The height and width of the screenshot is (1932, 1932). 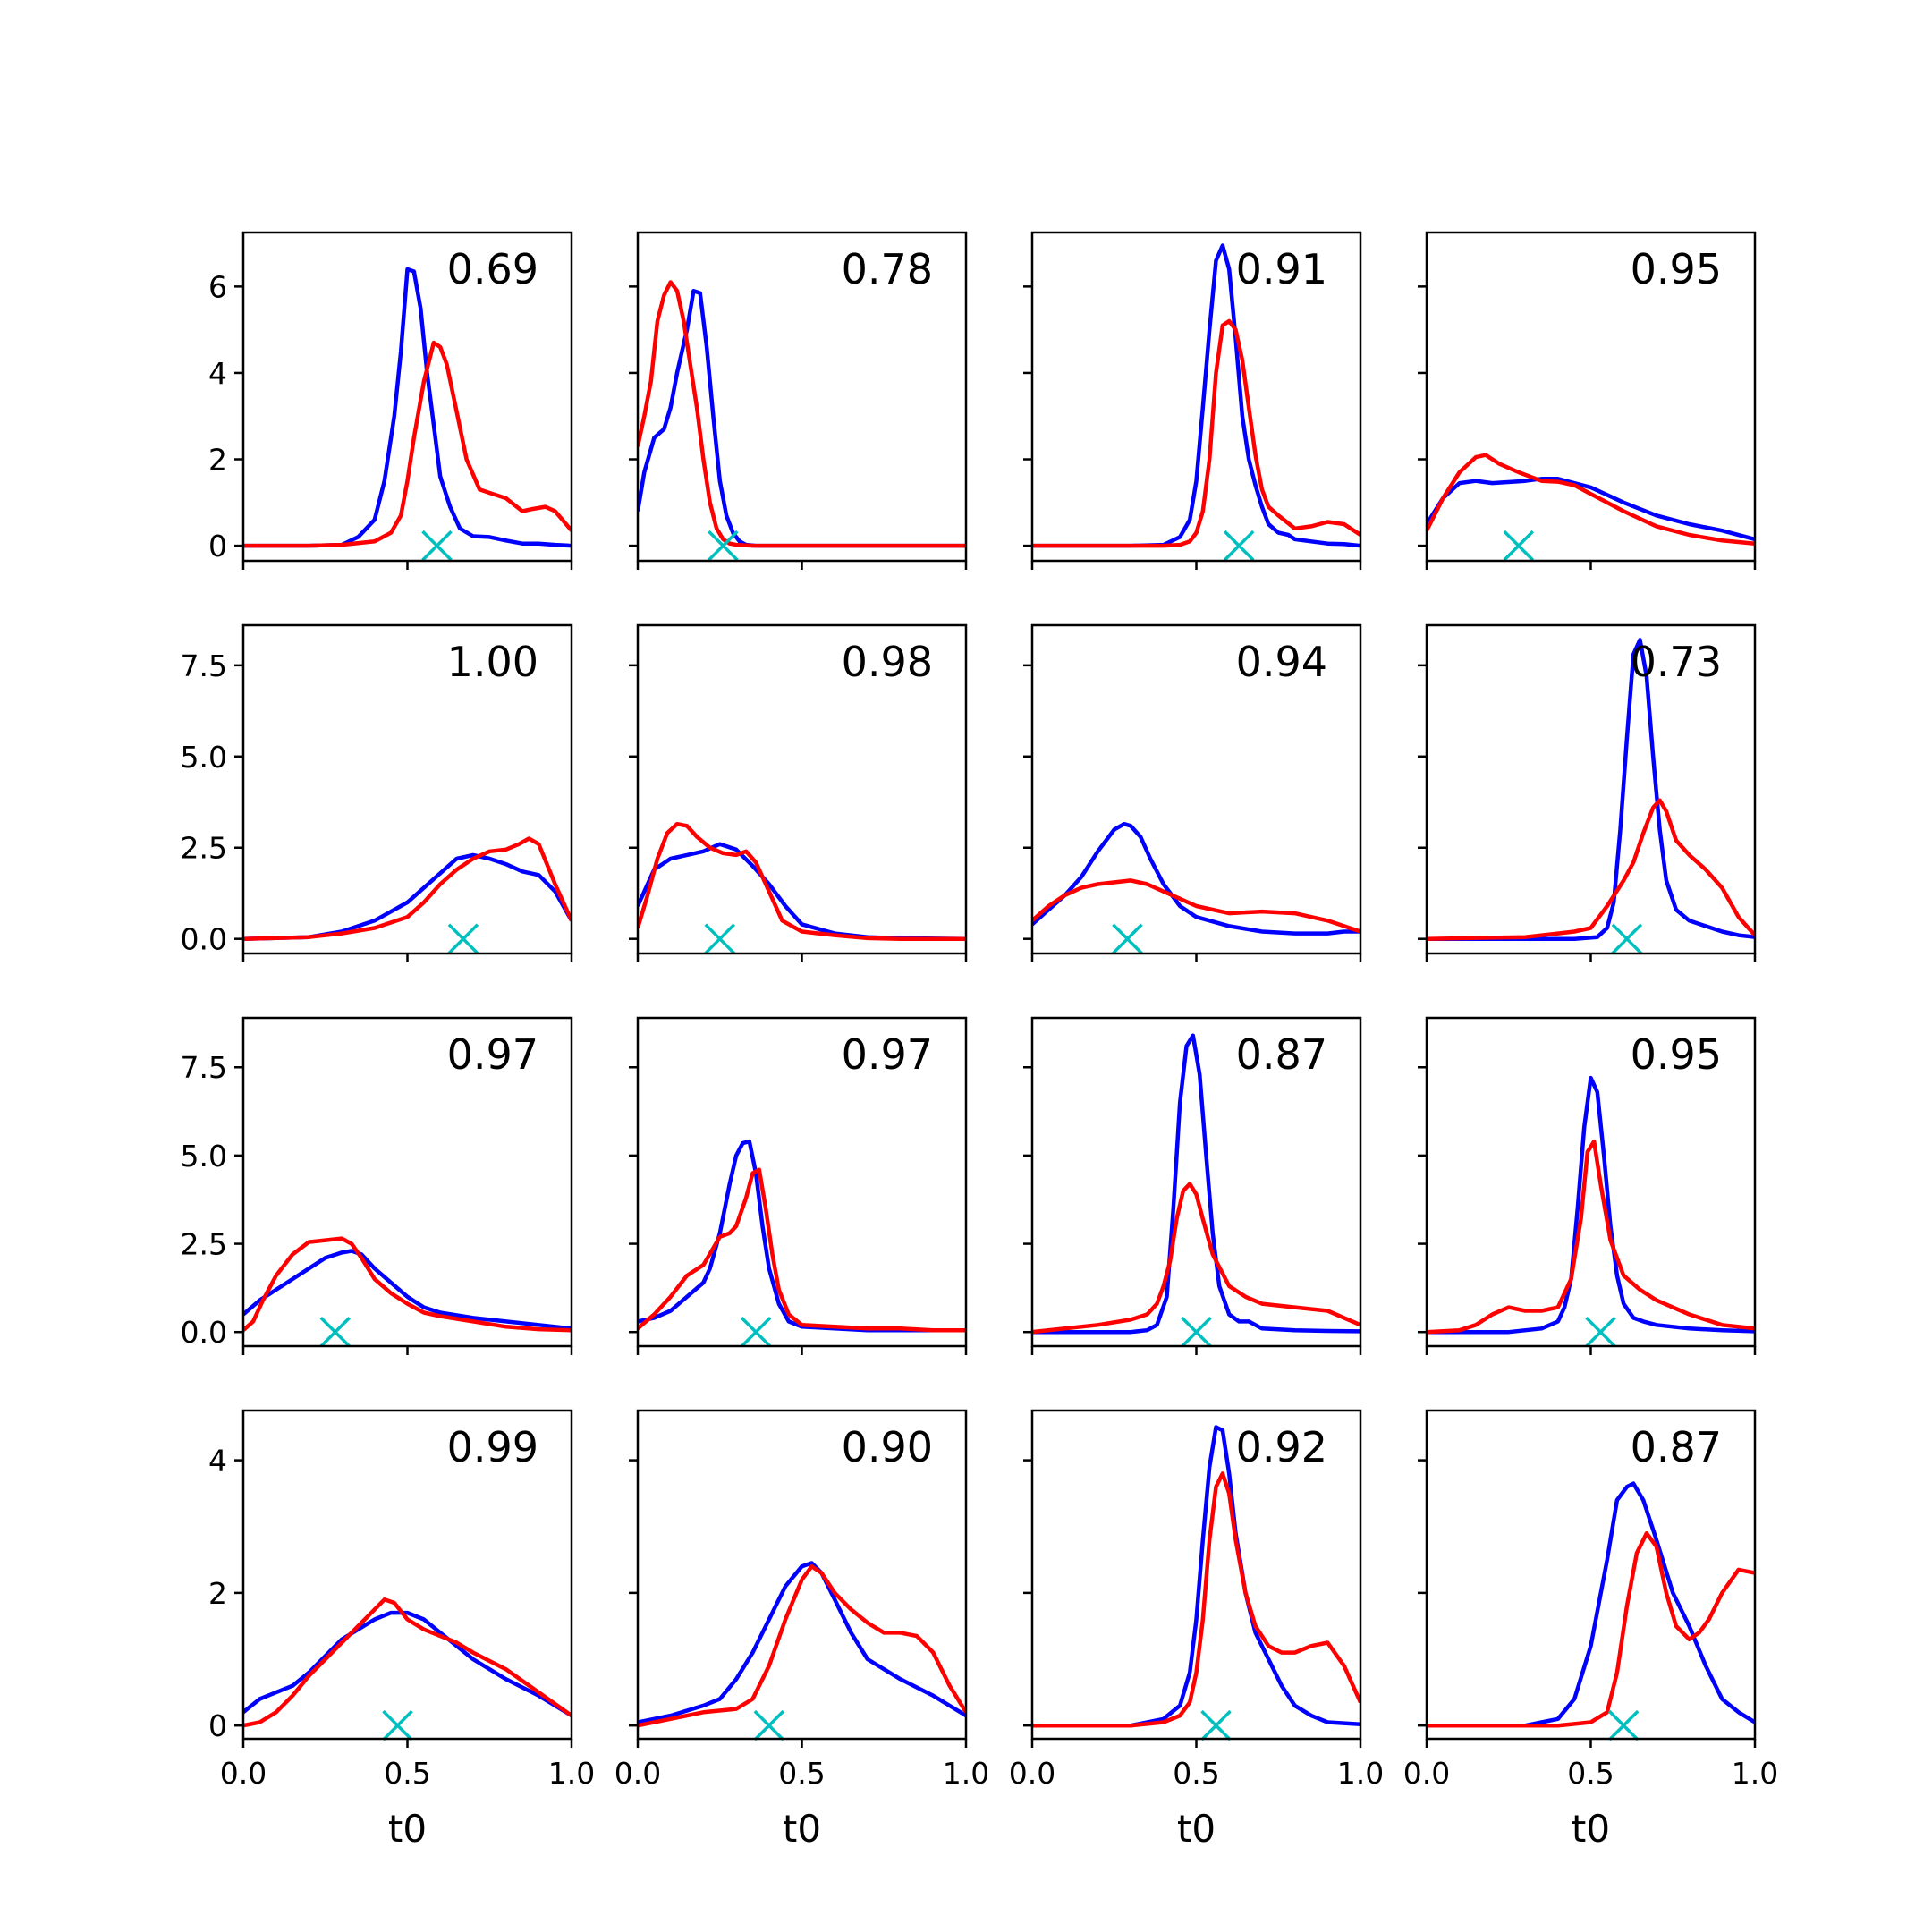 I want to click on panel-13: 0 2 4 0.0 0.5 1.0 t0 0.99, so click(x=401, y=1630).